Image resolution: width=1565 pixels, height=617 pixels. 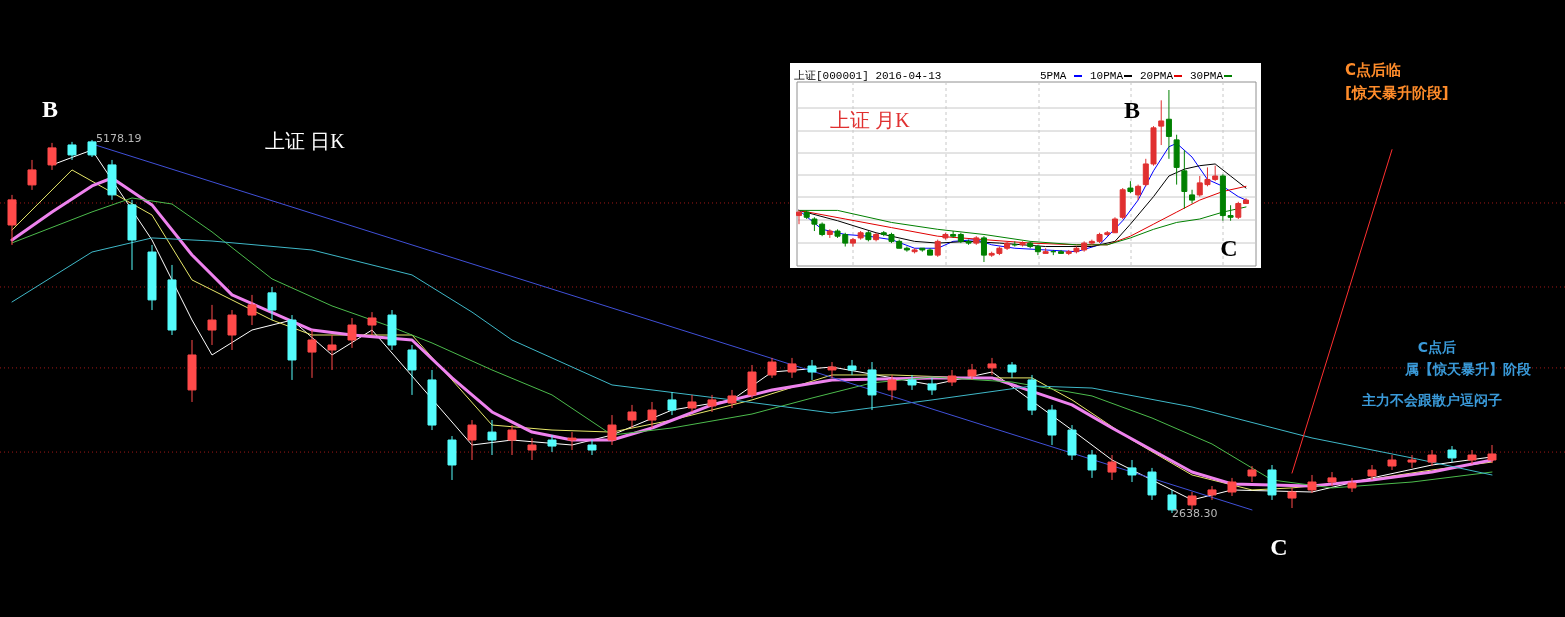 I want to click on annotation: 属【惊天暴升】阶段, so click(x=1468, y=369).